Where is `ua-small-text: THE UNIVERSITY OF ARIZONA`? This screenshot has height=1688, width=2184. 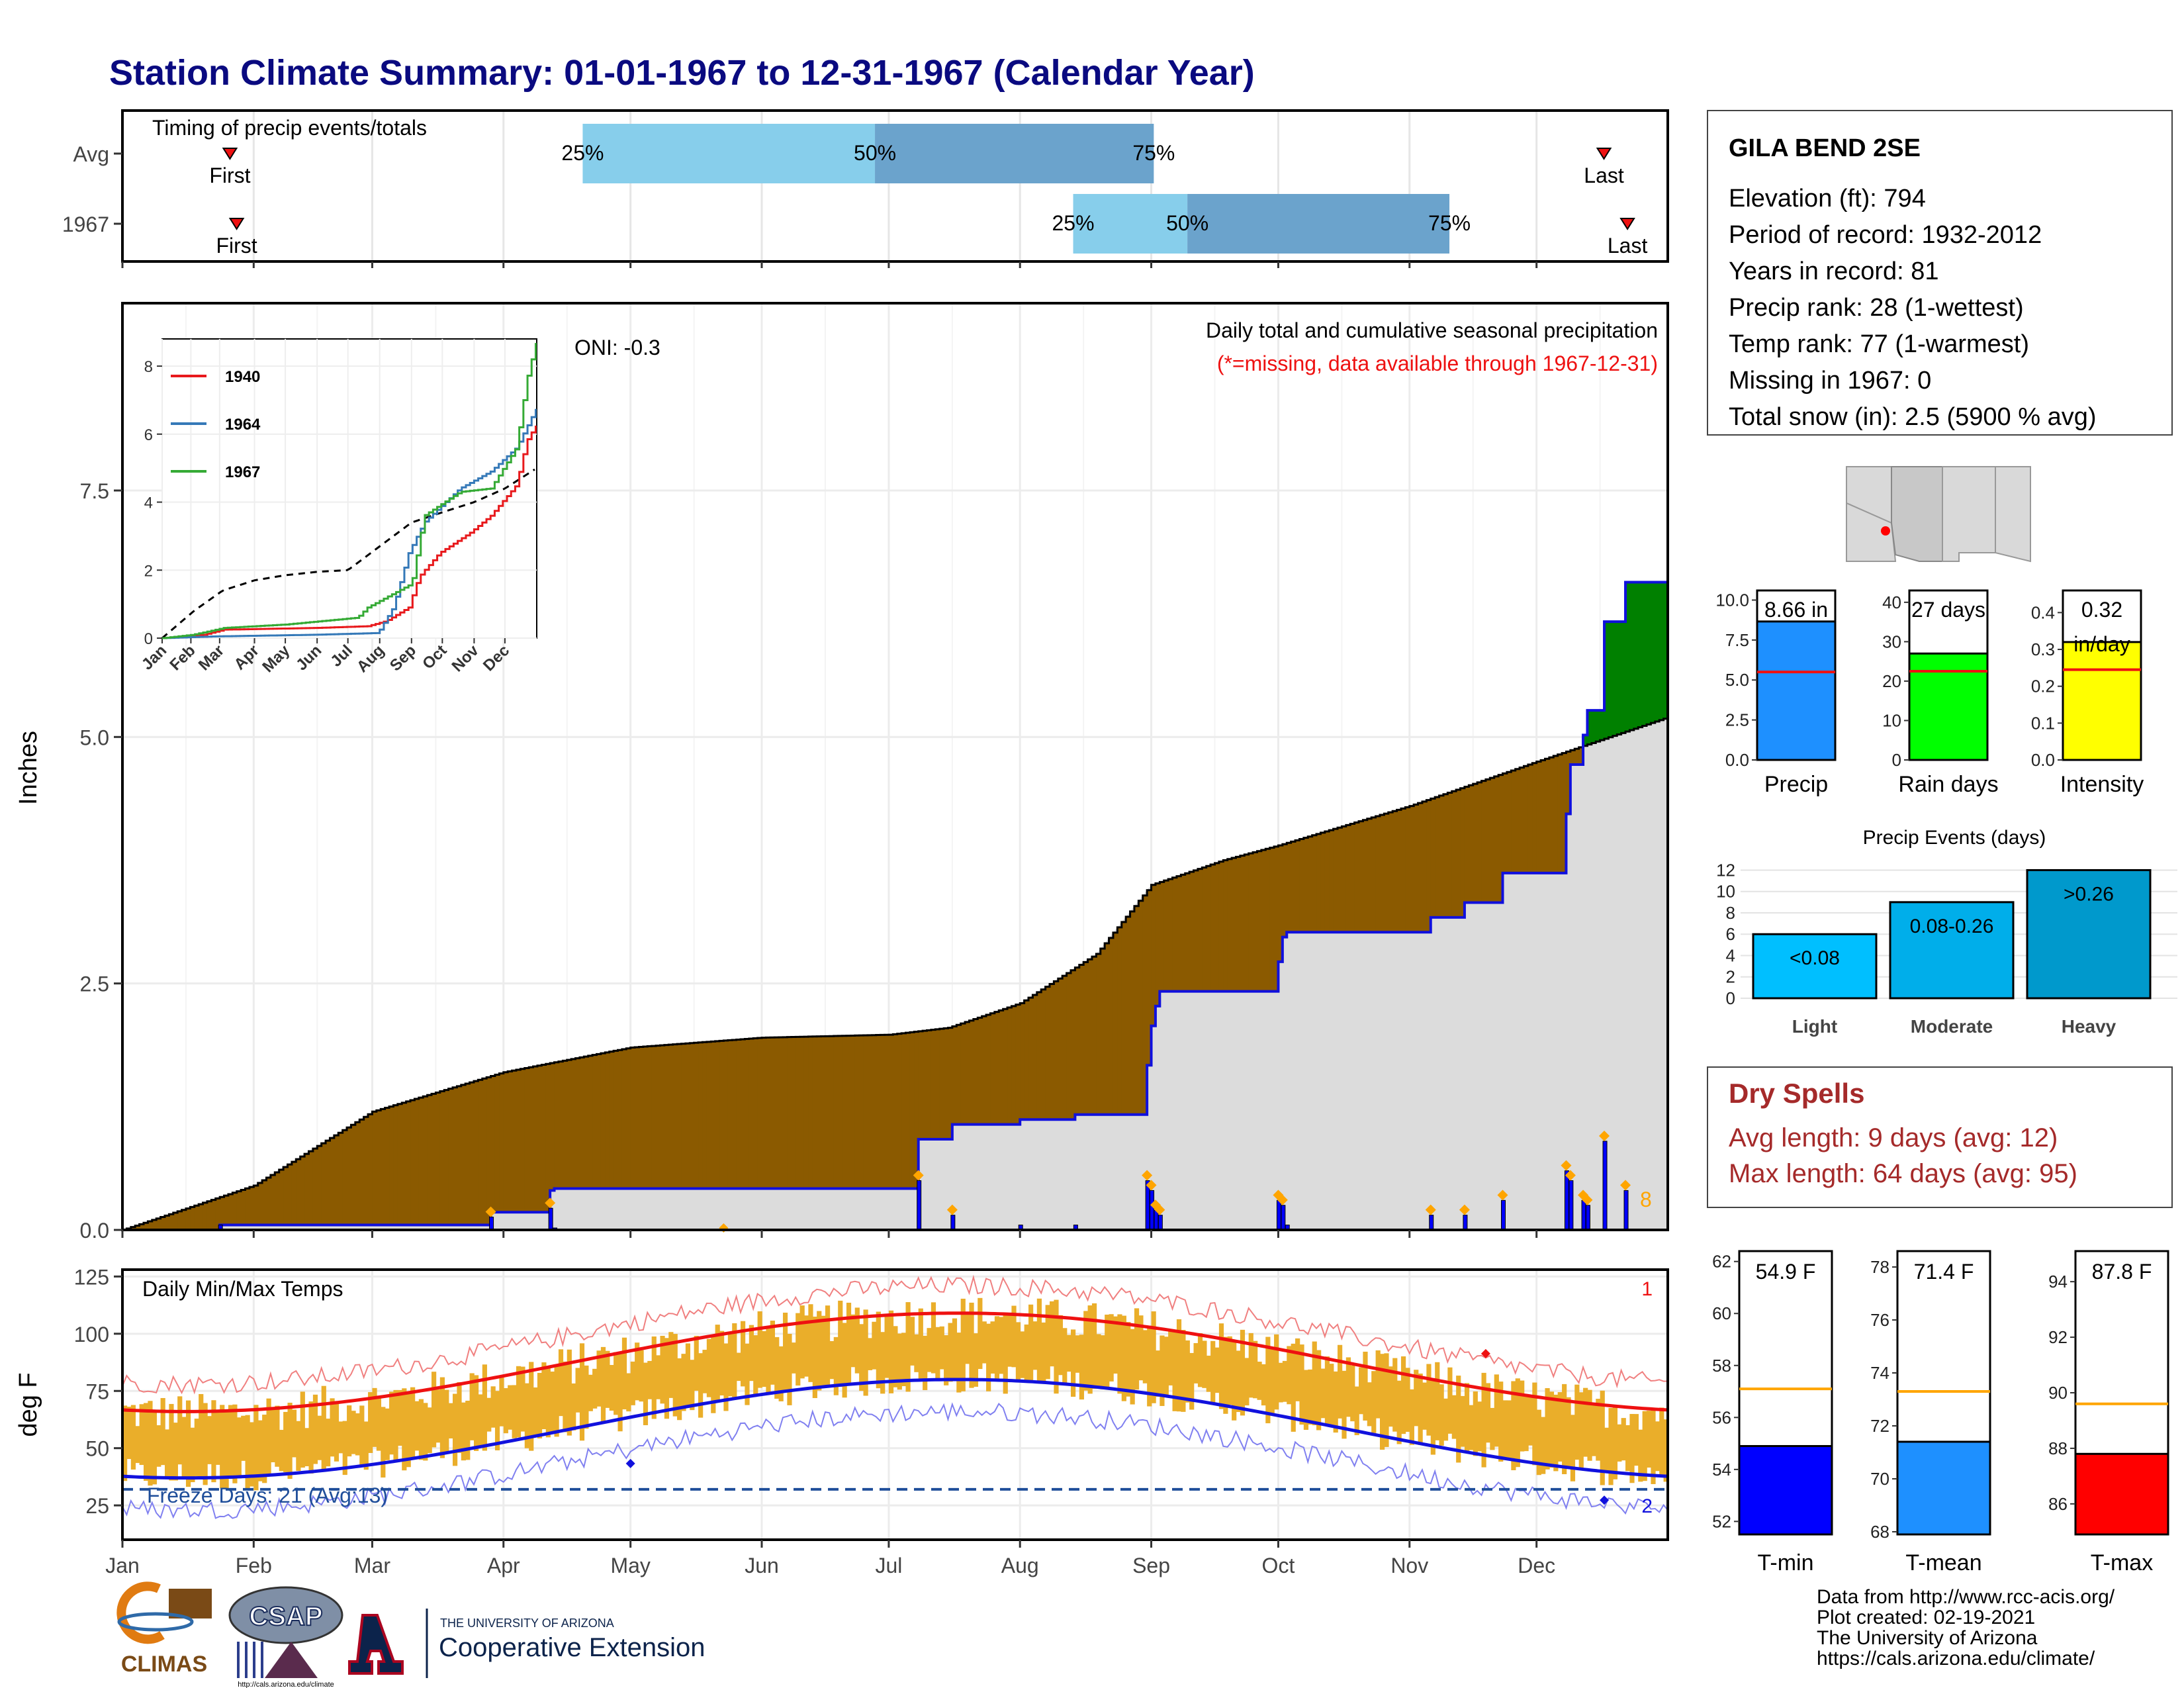 ua-small-text: THE UNIVERSITY OF ARIZONA is located at coordinates (527, 1623).